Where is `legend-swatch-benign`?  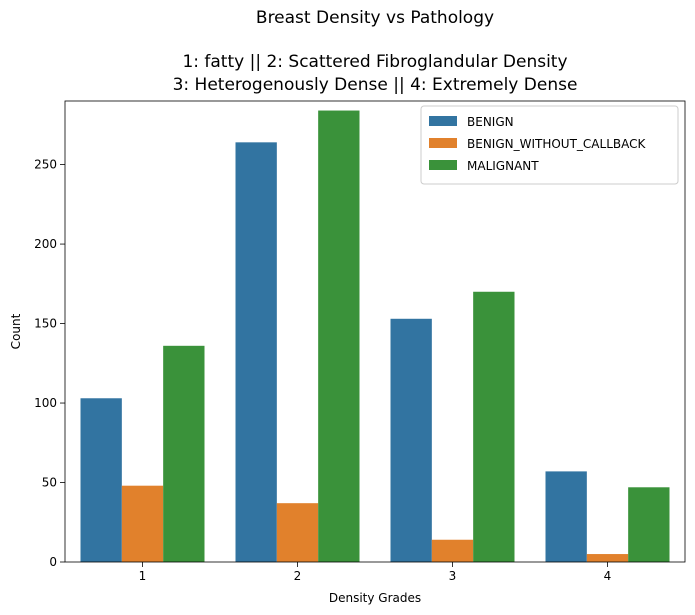 legend-swatch-benign is located at coordinates (443, 121).